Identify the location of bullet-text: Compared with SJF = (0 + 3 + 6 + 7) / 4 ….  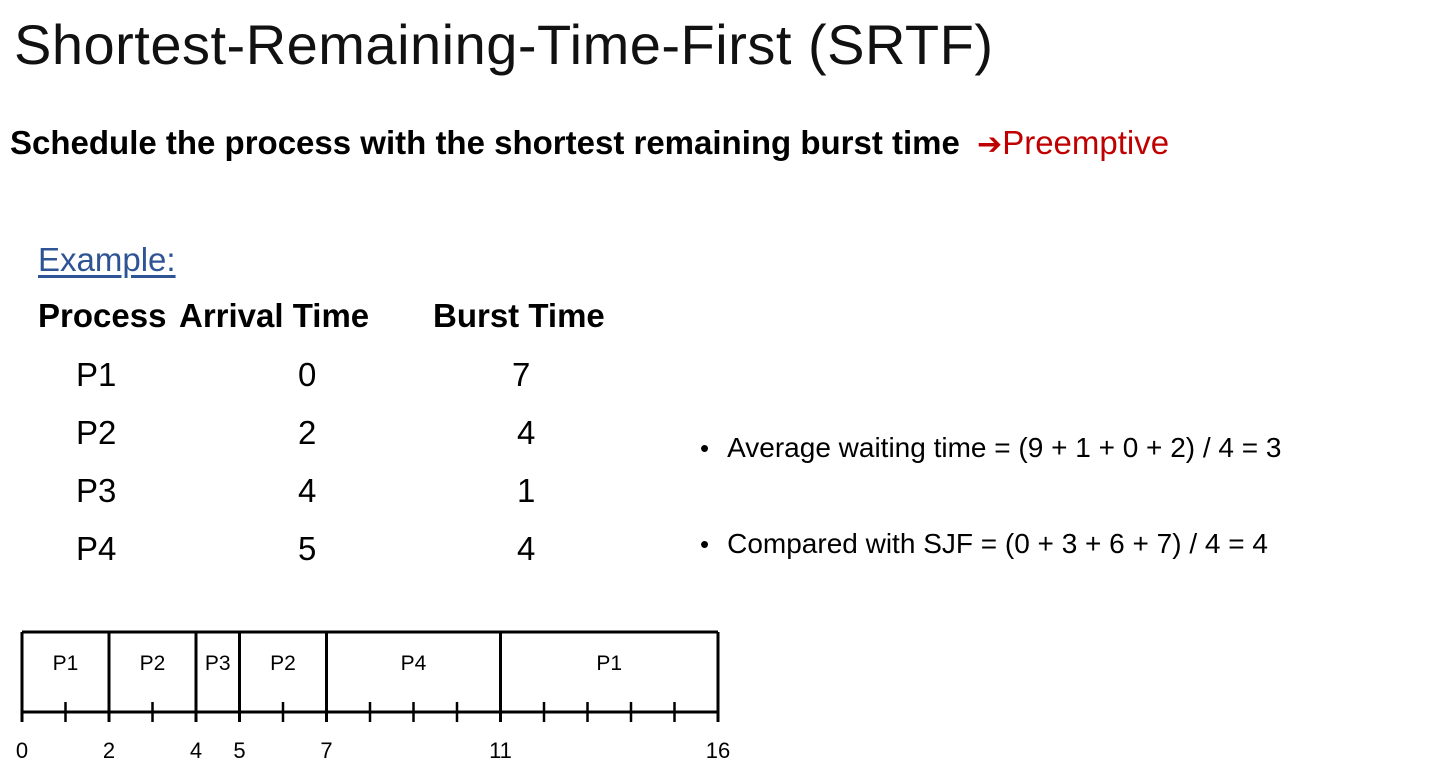
(997, 543).